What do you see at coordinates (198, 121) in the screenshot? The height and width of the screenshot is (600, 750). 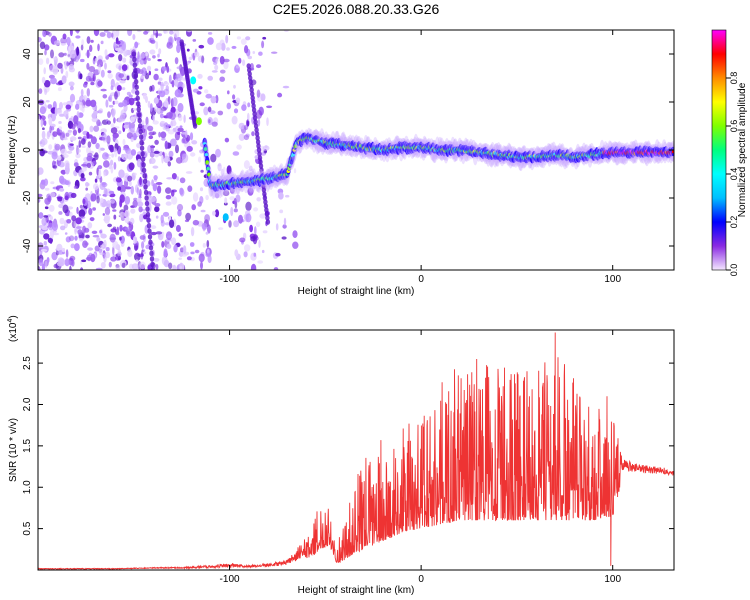 I see `bright-spot` at bounding box center [198, 121].